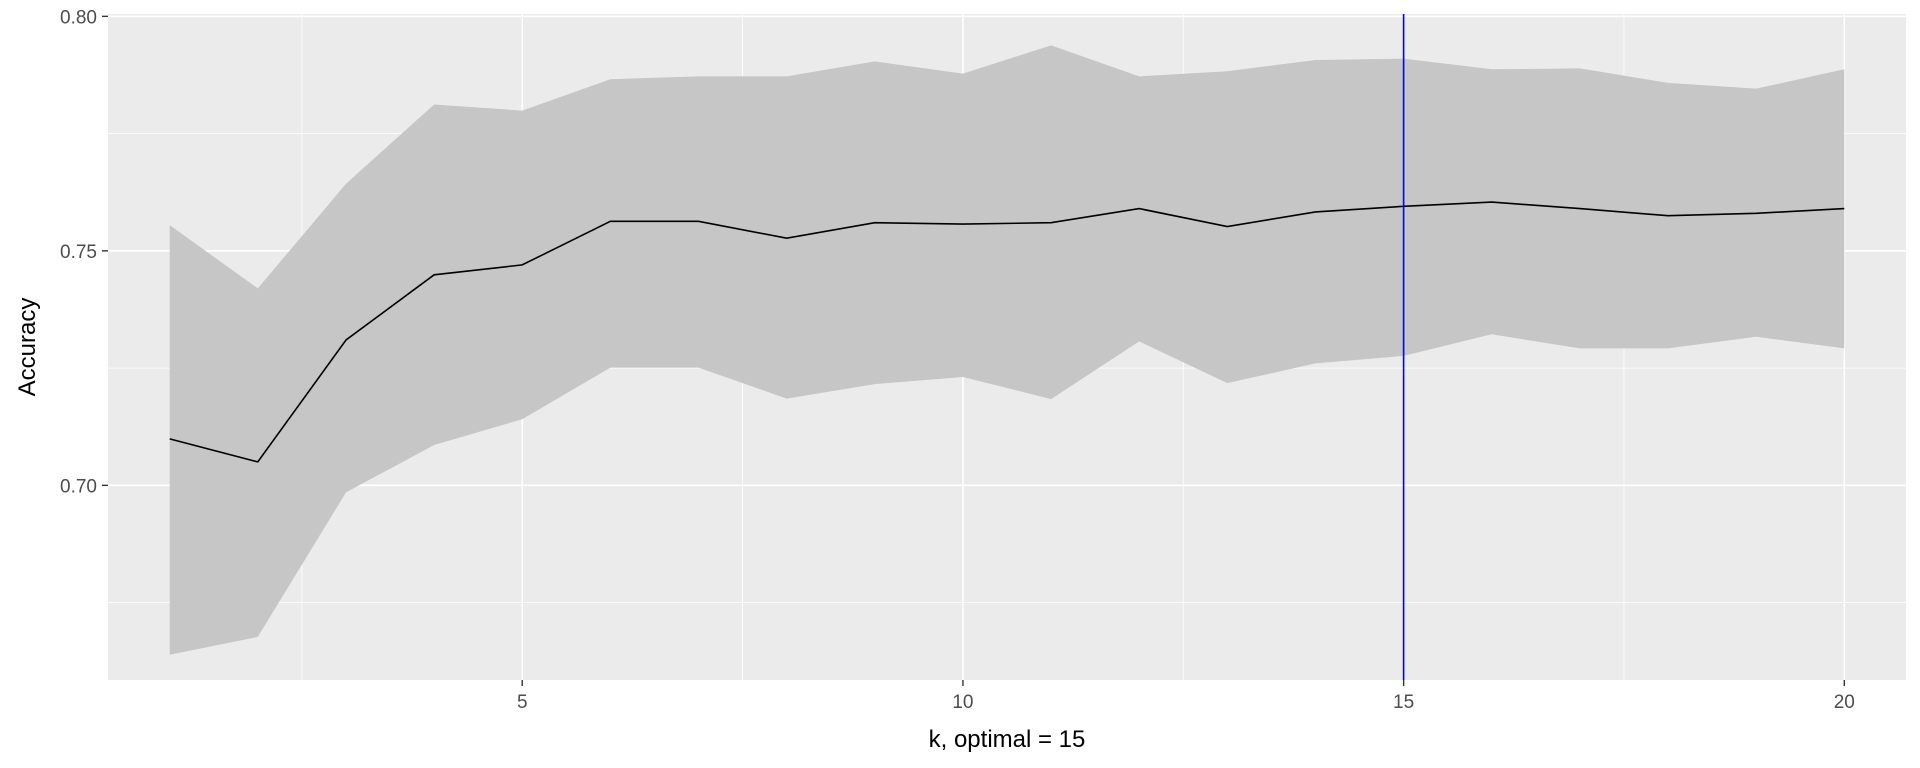 This screenshot has width=1920, height=768. I want to click on y-axis: 0.70 0.75 0.80, so click(84, 252).